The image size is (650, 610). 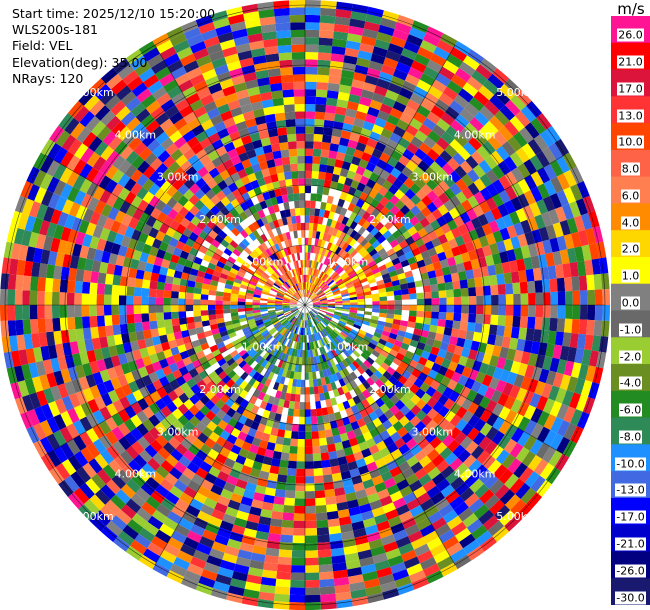 What do you see at coordinates (631, 9) in the screenshot?
I see `colorbar-unit: m/s` at bounding box center [631, 9].